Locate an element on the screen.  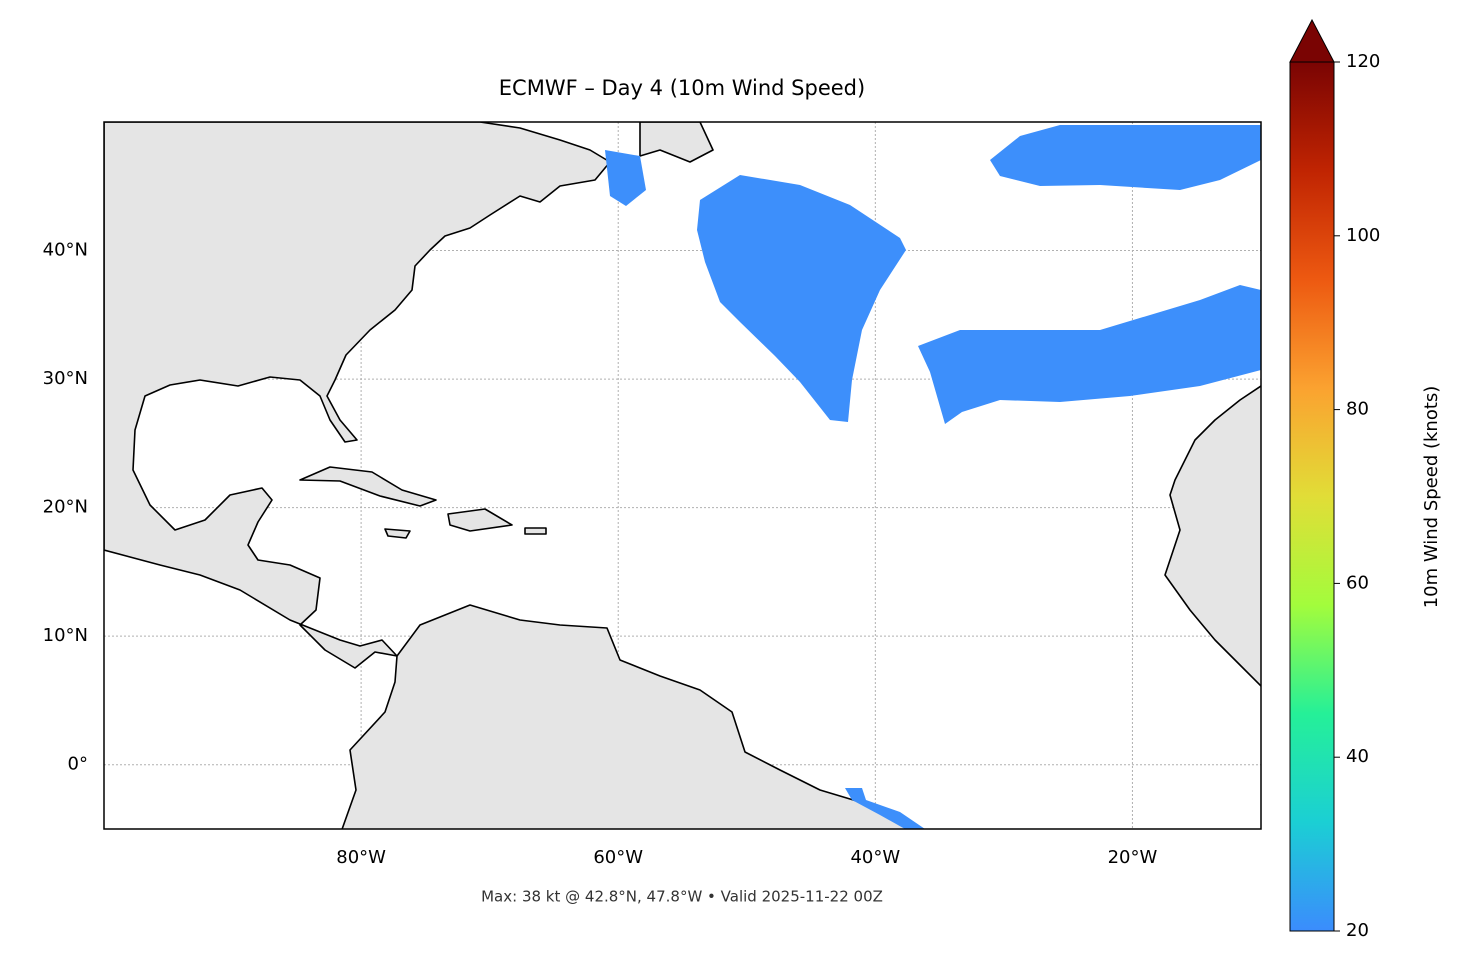
jamaica is located at coordinates (397, 533).